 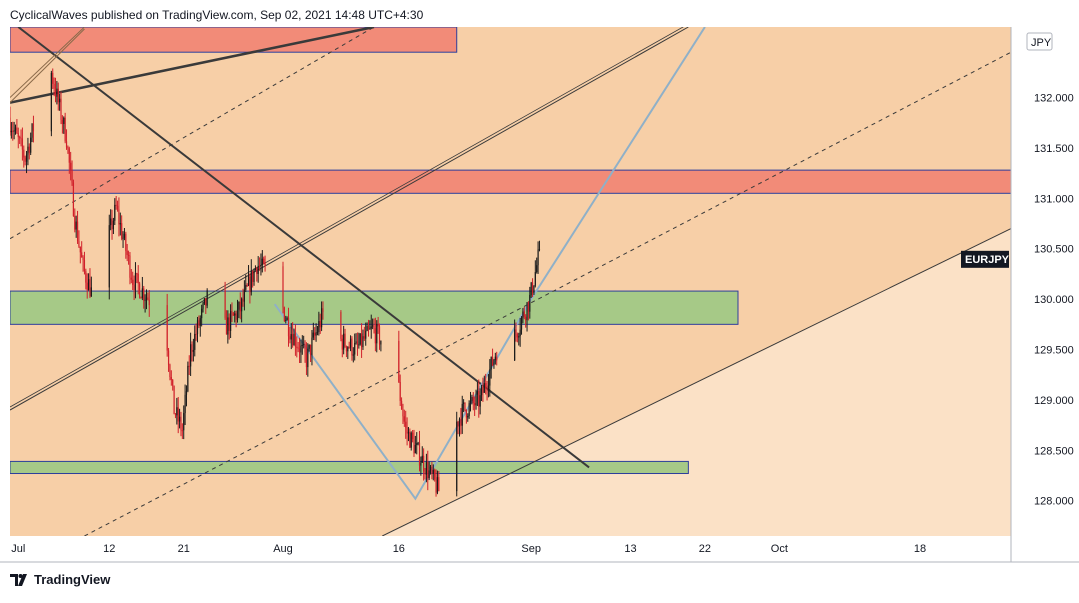 What do you see at coordinates (779, 549) in the screenshot?
I see `x-tick-label: Oct` at bounding box center [779, 549].